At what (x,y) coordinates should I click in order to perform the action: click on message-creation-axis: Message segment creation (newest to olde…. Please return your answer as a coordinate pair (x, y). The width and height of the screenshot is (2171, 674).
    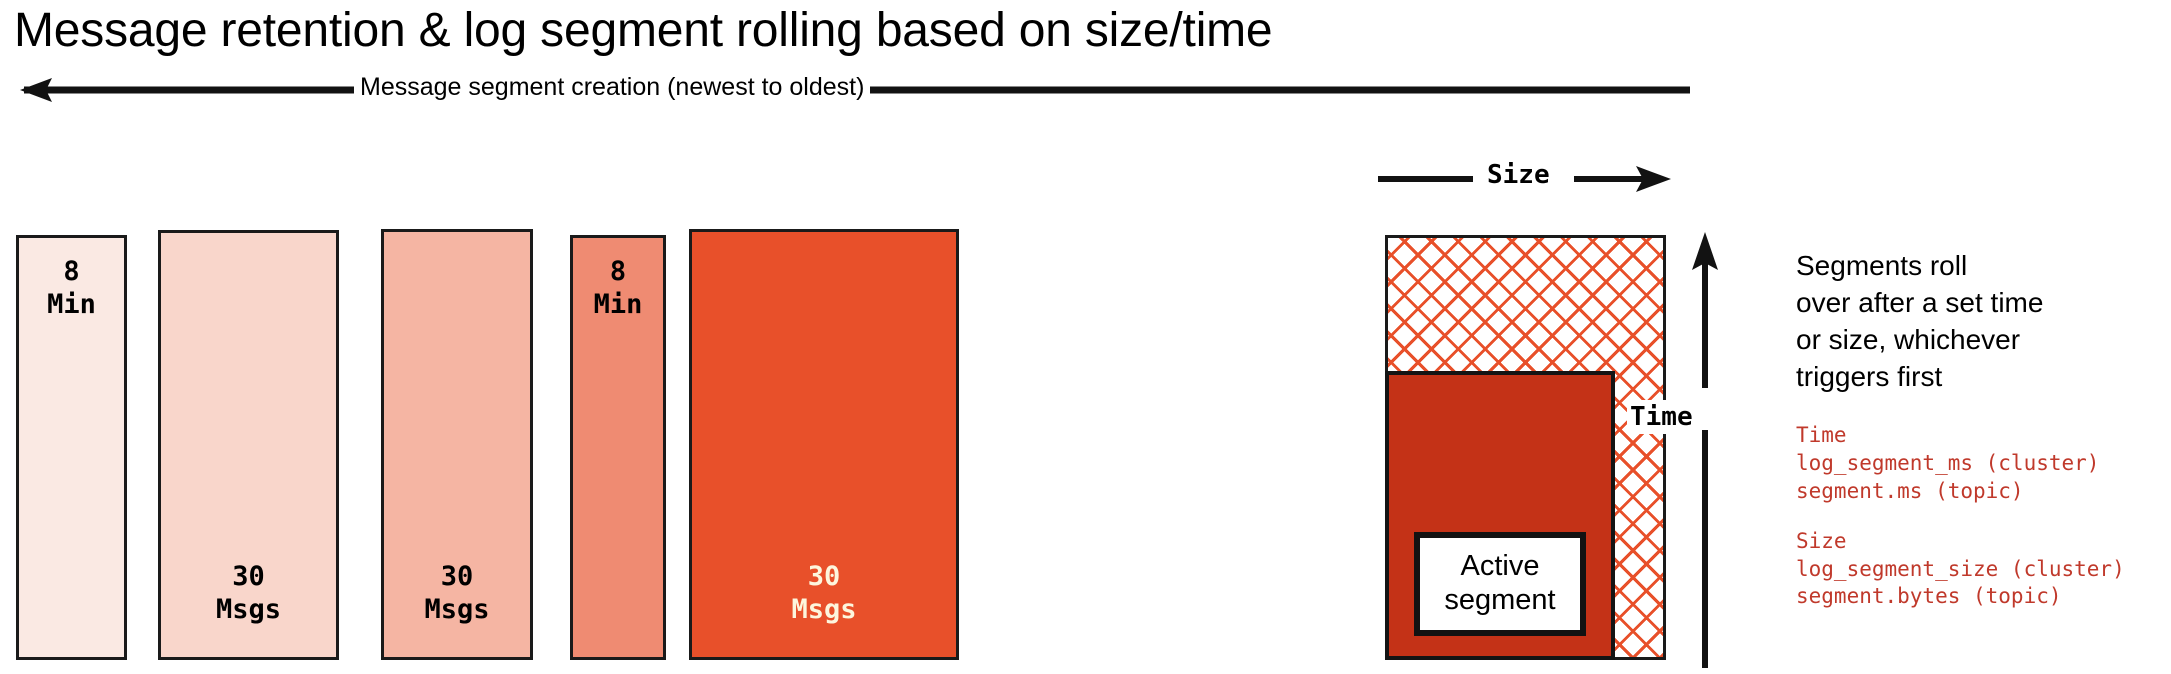
    Looking at the image, I should click on (854, 90).